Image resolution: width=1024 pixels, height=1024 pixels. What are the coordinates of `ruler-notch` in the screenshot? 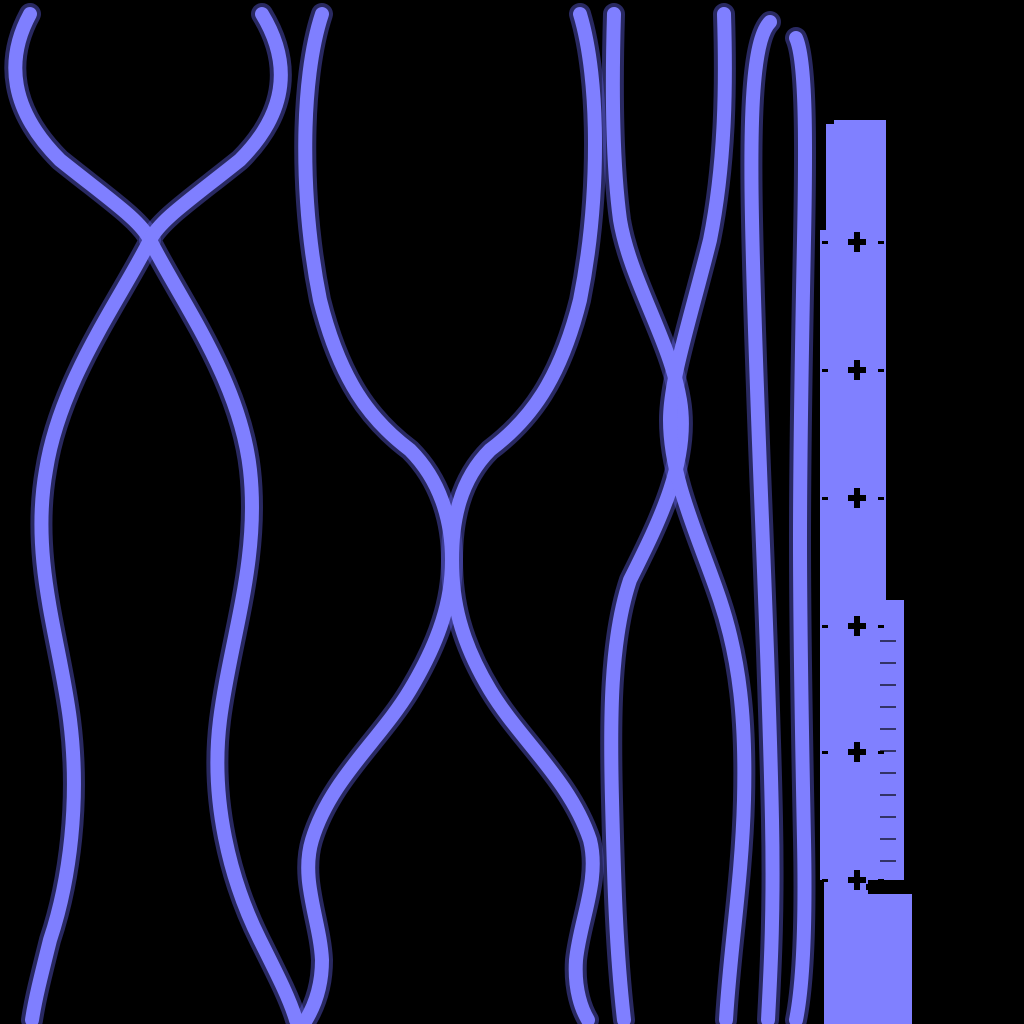 It's located at (887, 887).